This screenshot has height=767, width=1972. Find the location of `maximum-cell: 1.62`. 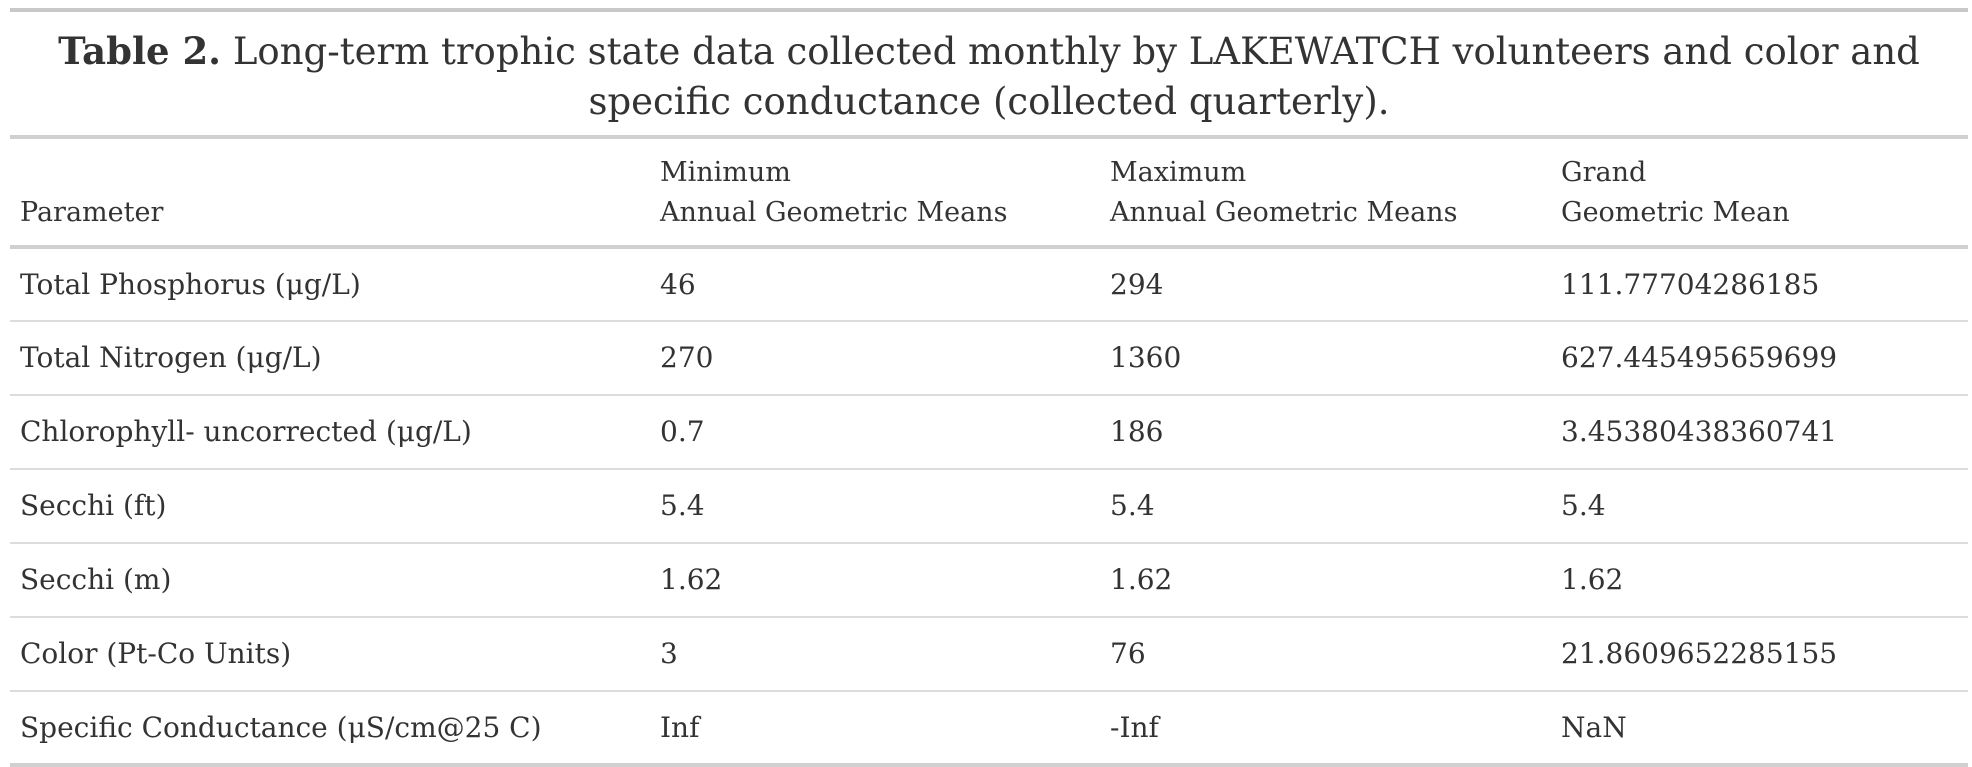

maximum-cell: 1.62 is located at coordinates (1325, 580).